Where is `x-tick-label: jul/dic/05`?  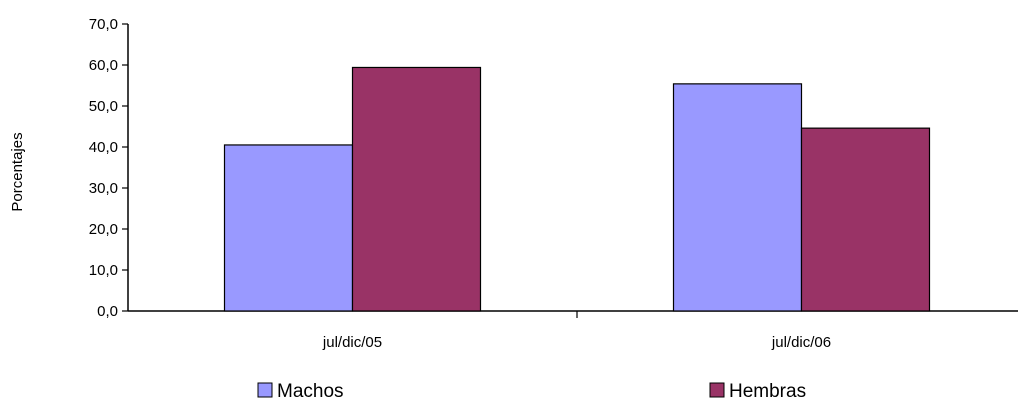
x-tick-label: jul/dic/05 is located at coordinates (352, 342).